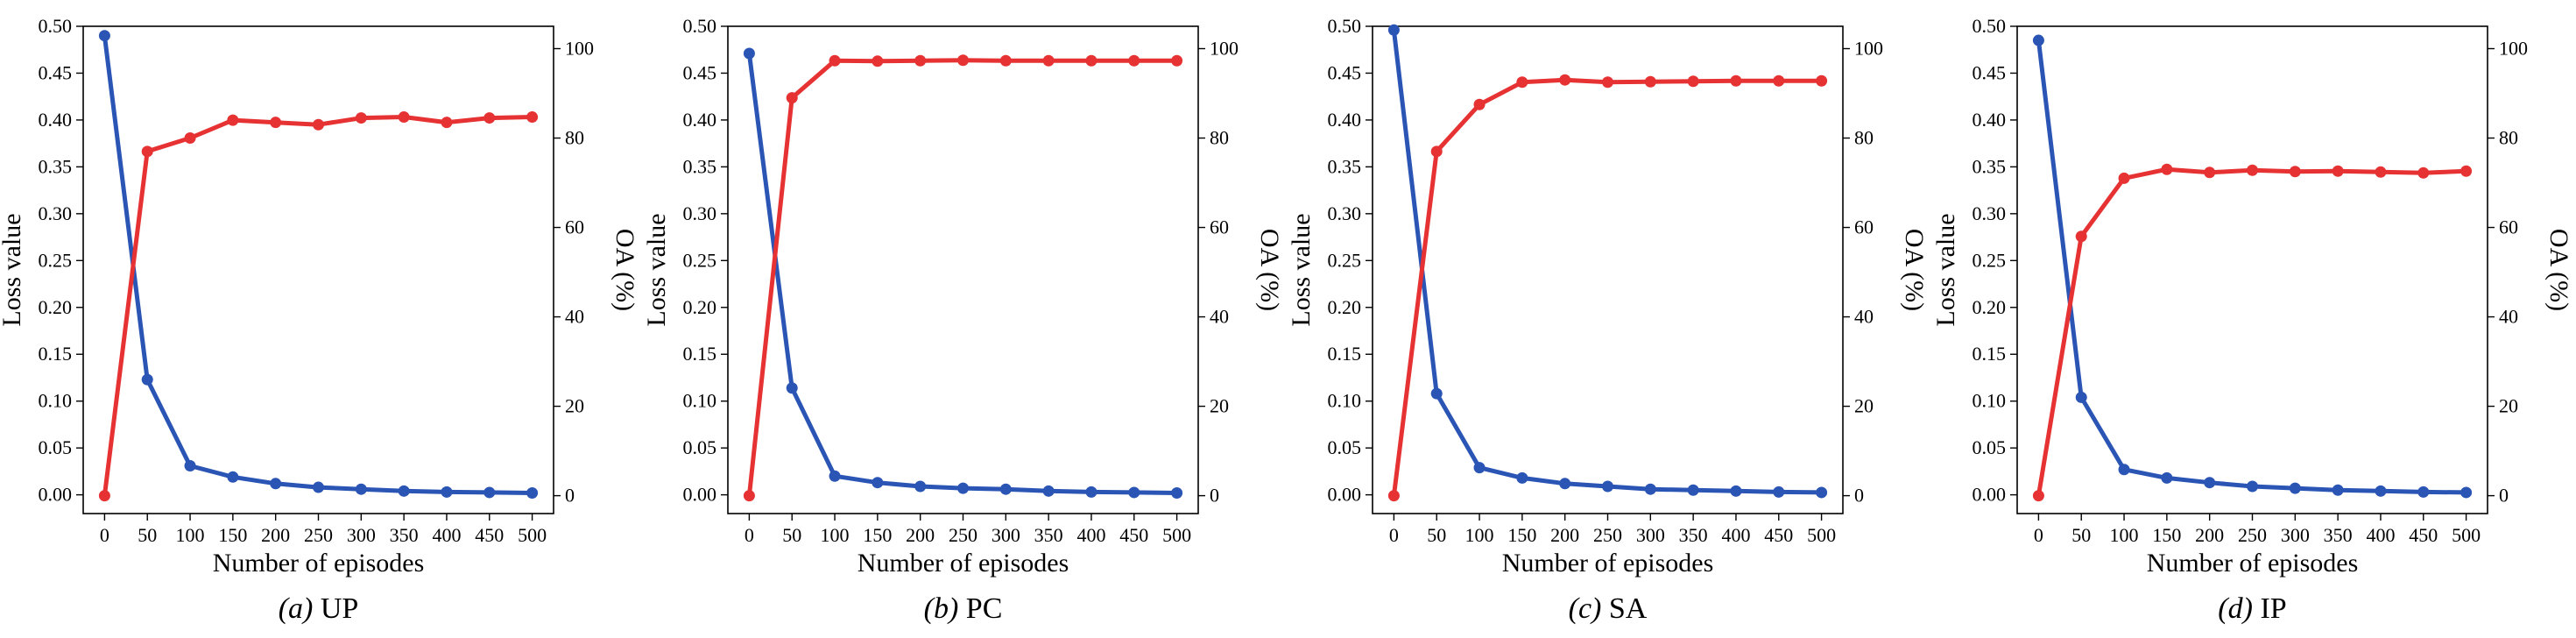 The width and height of the screenshot is (2576, 638). I want to click on y-left-tick-label: 0.45, so click(56, 72).